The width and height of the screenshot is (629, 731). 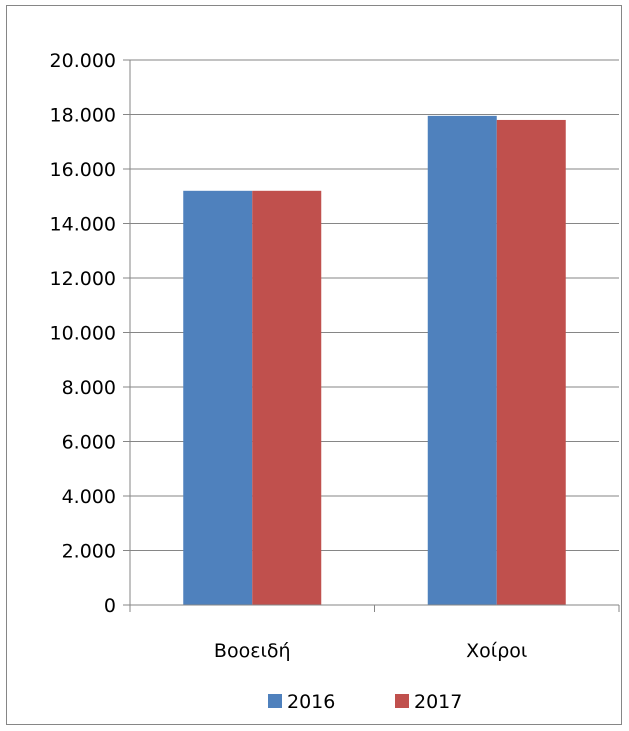 What do you see at coordinates (89, 443) in the screenshot?
I see `y-tick-label: 6.000` at bounding box center [89, 443].